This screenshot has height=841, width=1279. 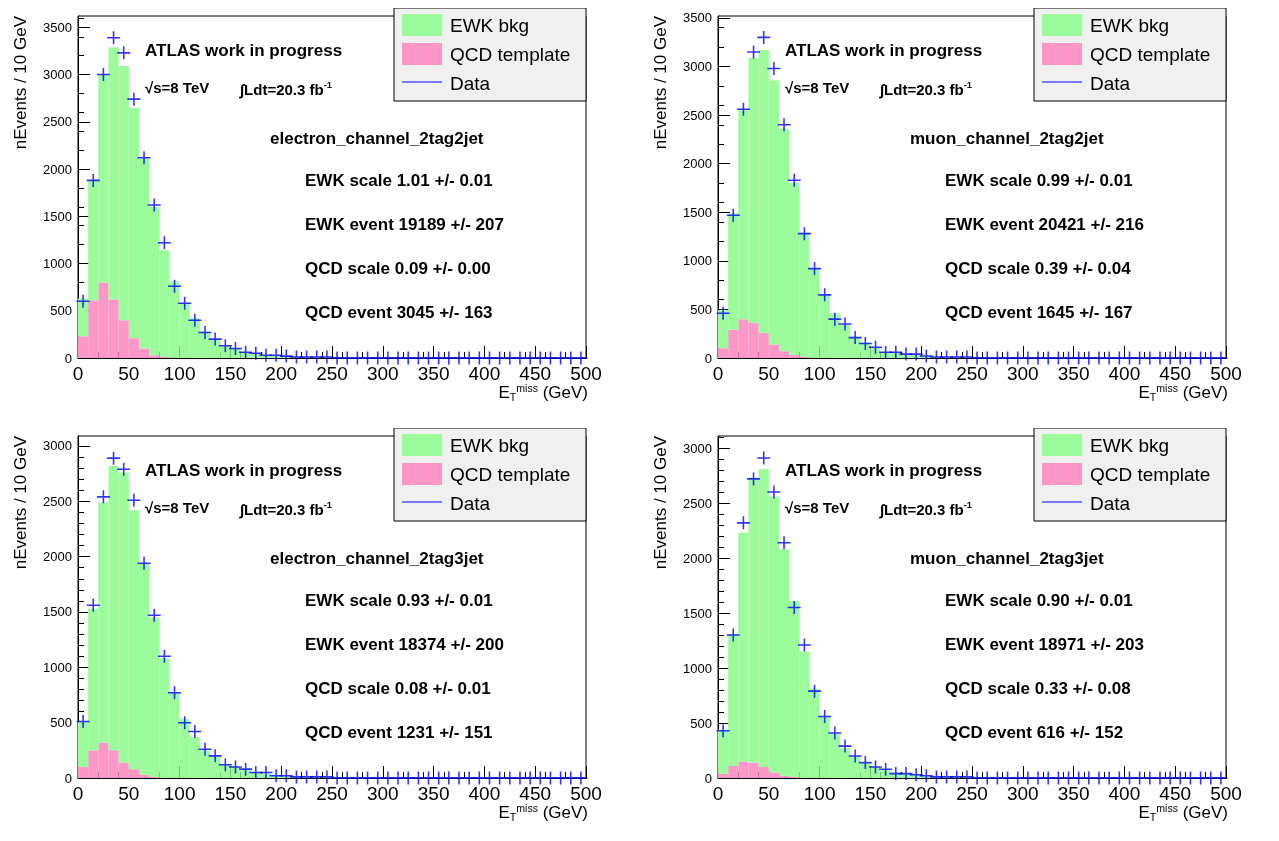 I want to click on annotation: electron_channel_2tag2jet, so click(x=377, y=138).